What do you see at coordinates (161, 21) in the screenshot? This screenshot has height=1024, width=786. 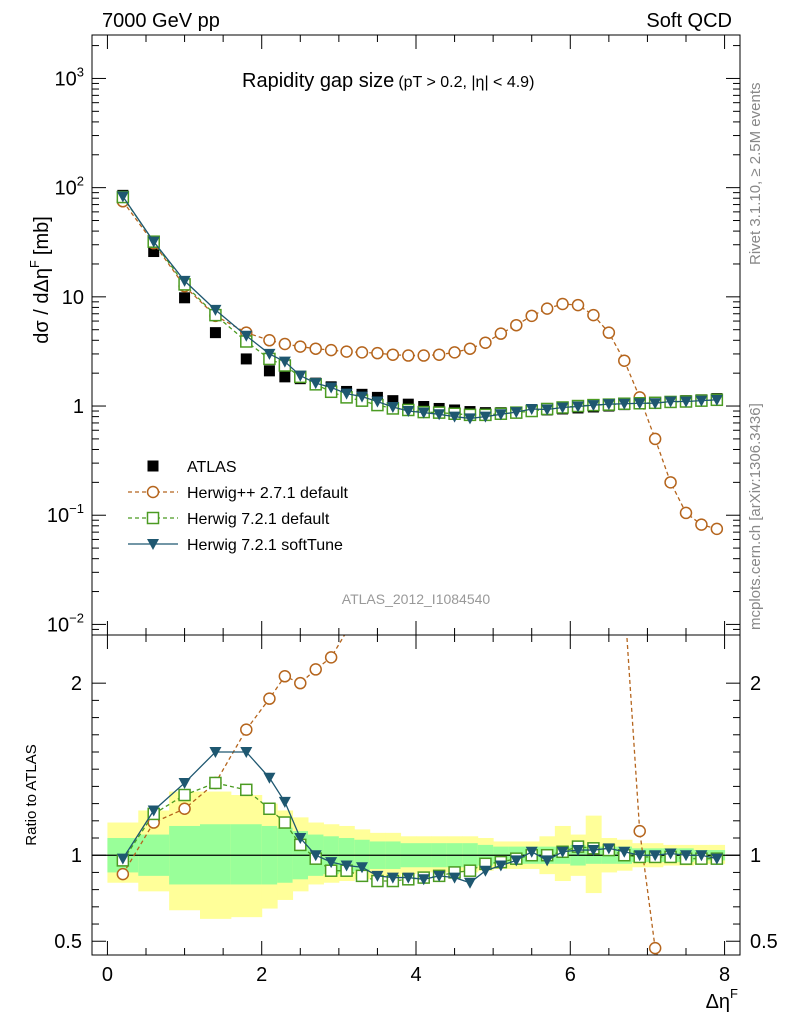 I see `header-left: 7000 GeV pp` at bounding box center [161, 21].